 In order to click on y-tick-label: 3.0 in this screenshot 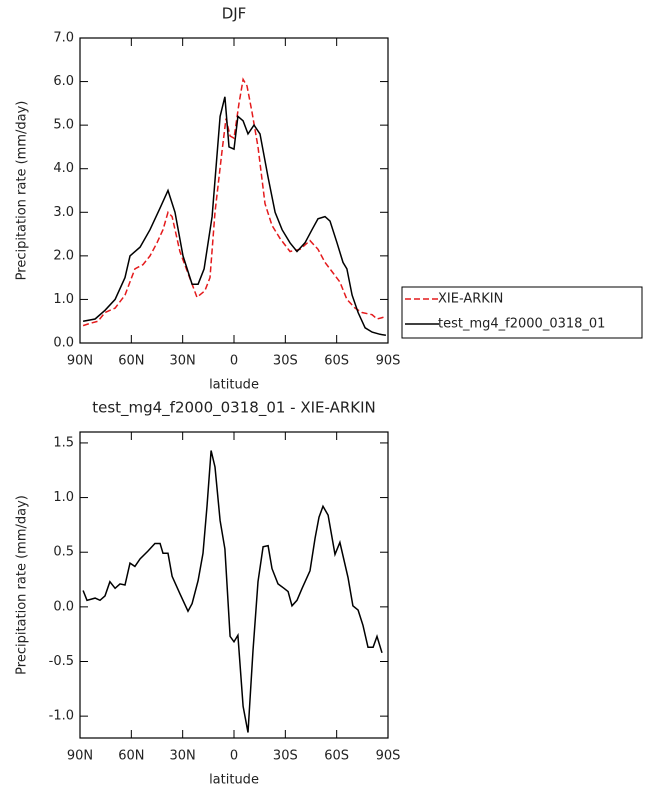, I will do `click(63, 212)`.